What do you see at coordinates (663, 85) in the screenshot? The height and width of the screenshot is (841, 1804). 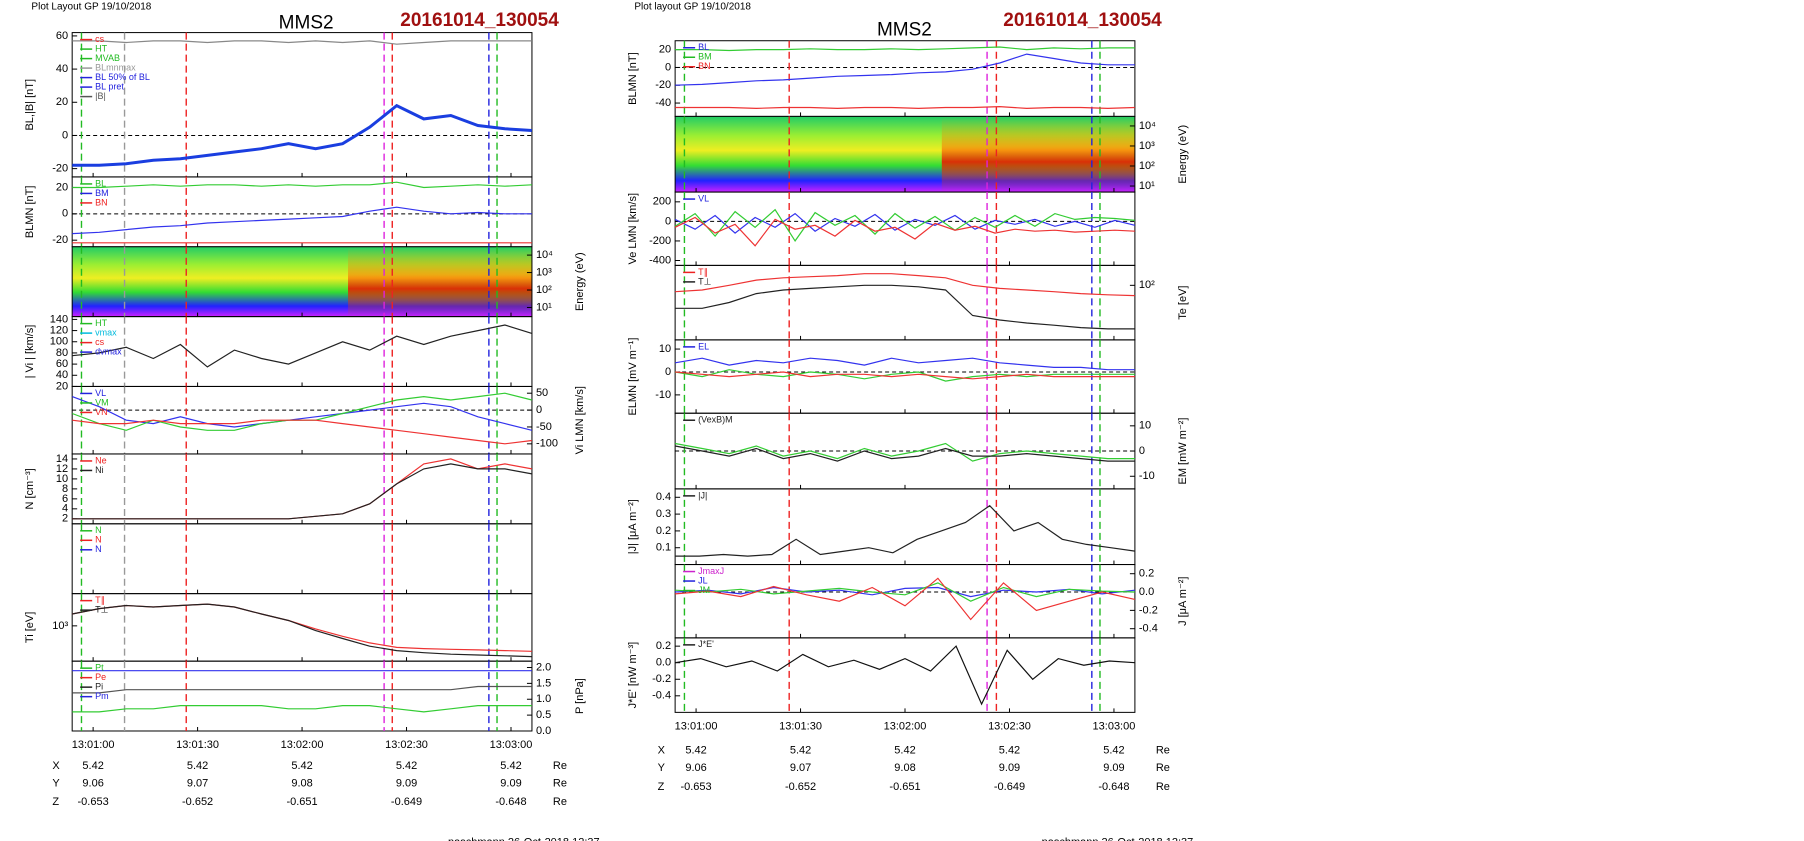 I see `y-tick-label: -20` at bounding box center [663, 85].